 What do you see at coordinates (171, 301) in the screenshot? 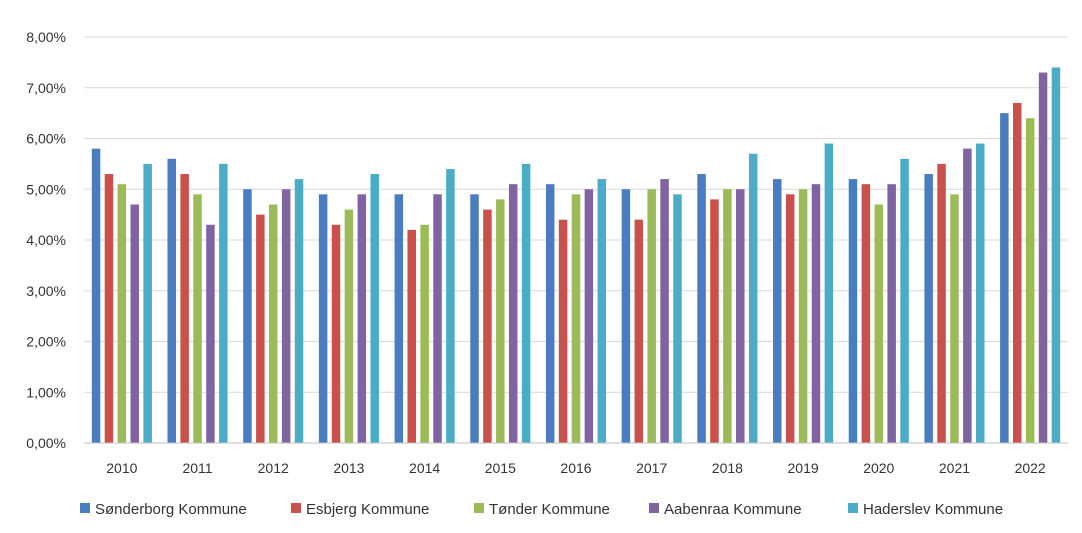
I see `bar-s-nderborg-kommune-2011` at bounding box center [171, 301].